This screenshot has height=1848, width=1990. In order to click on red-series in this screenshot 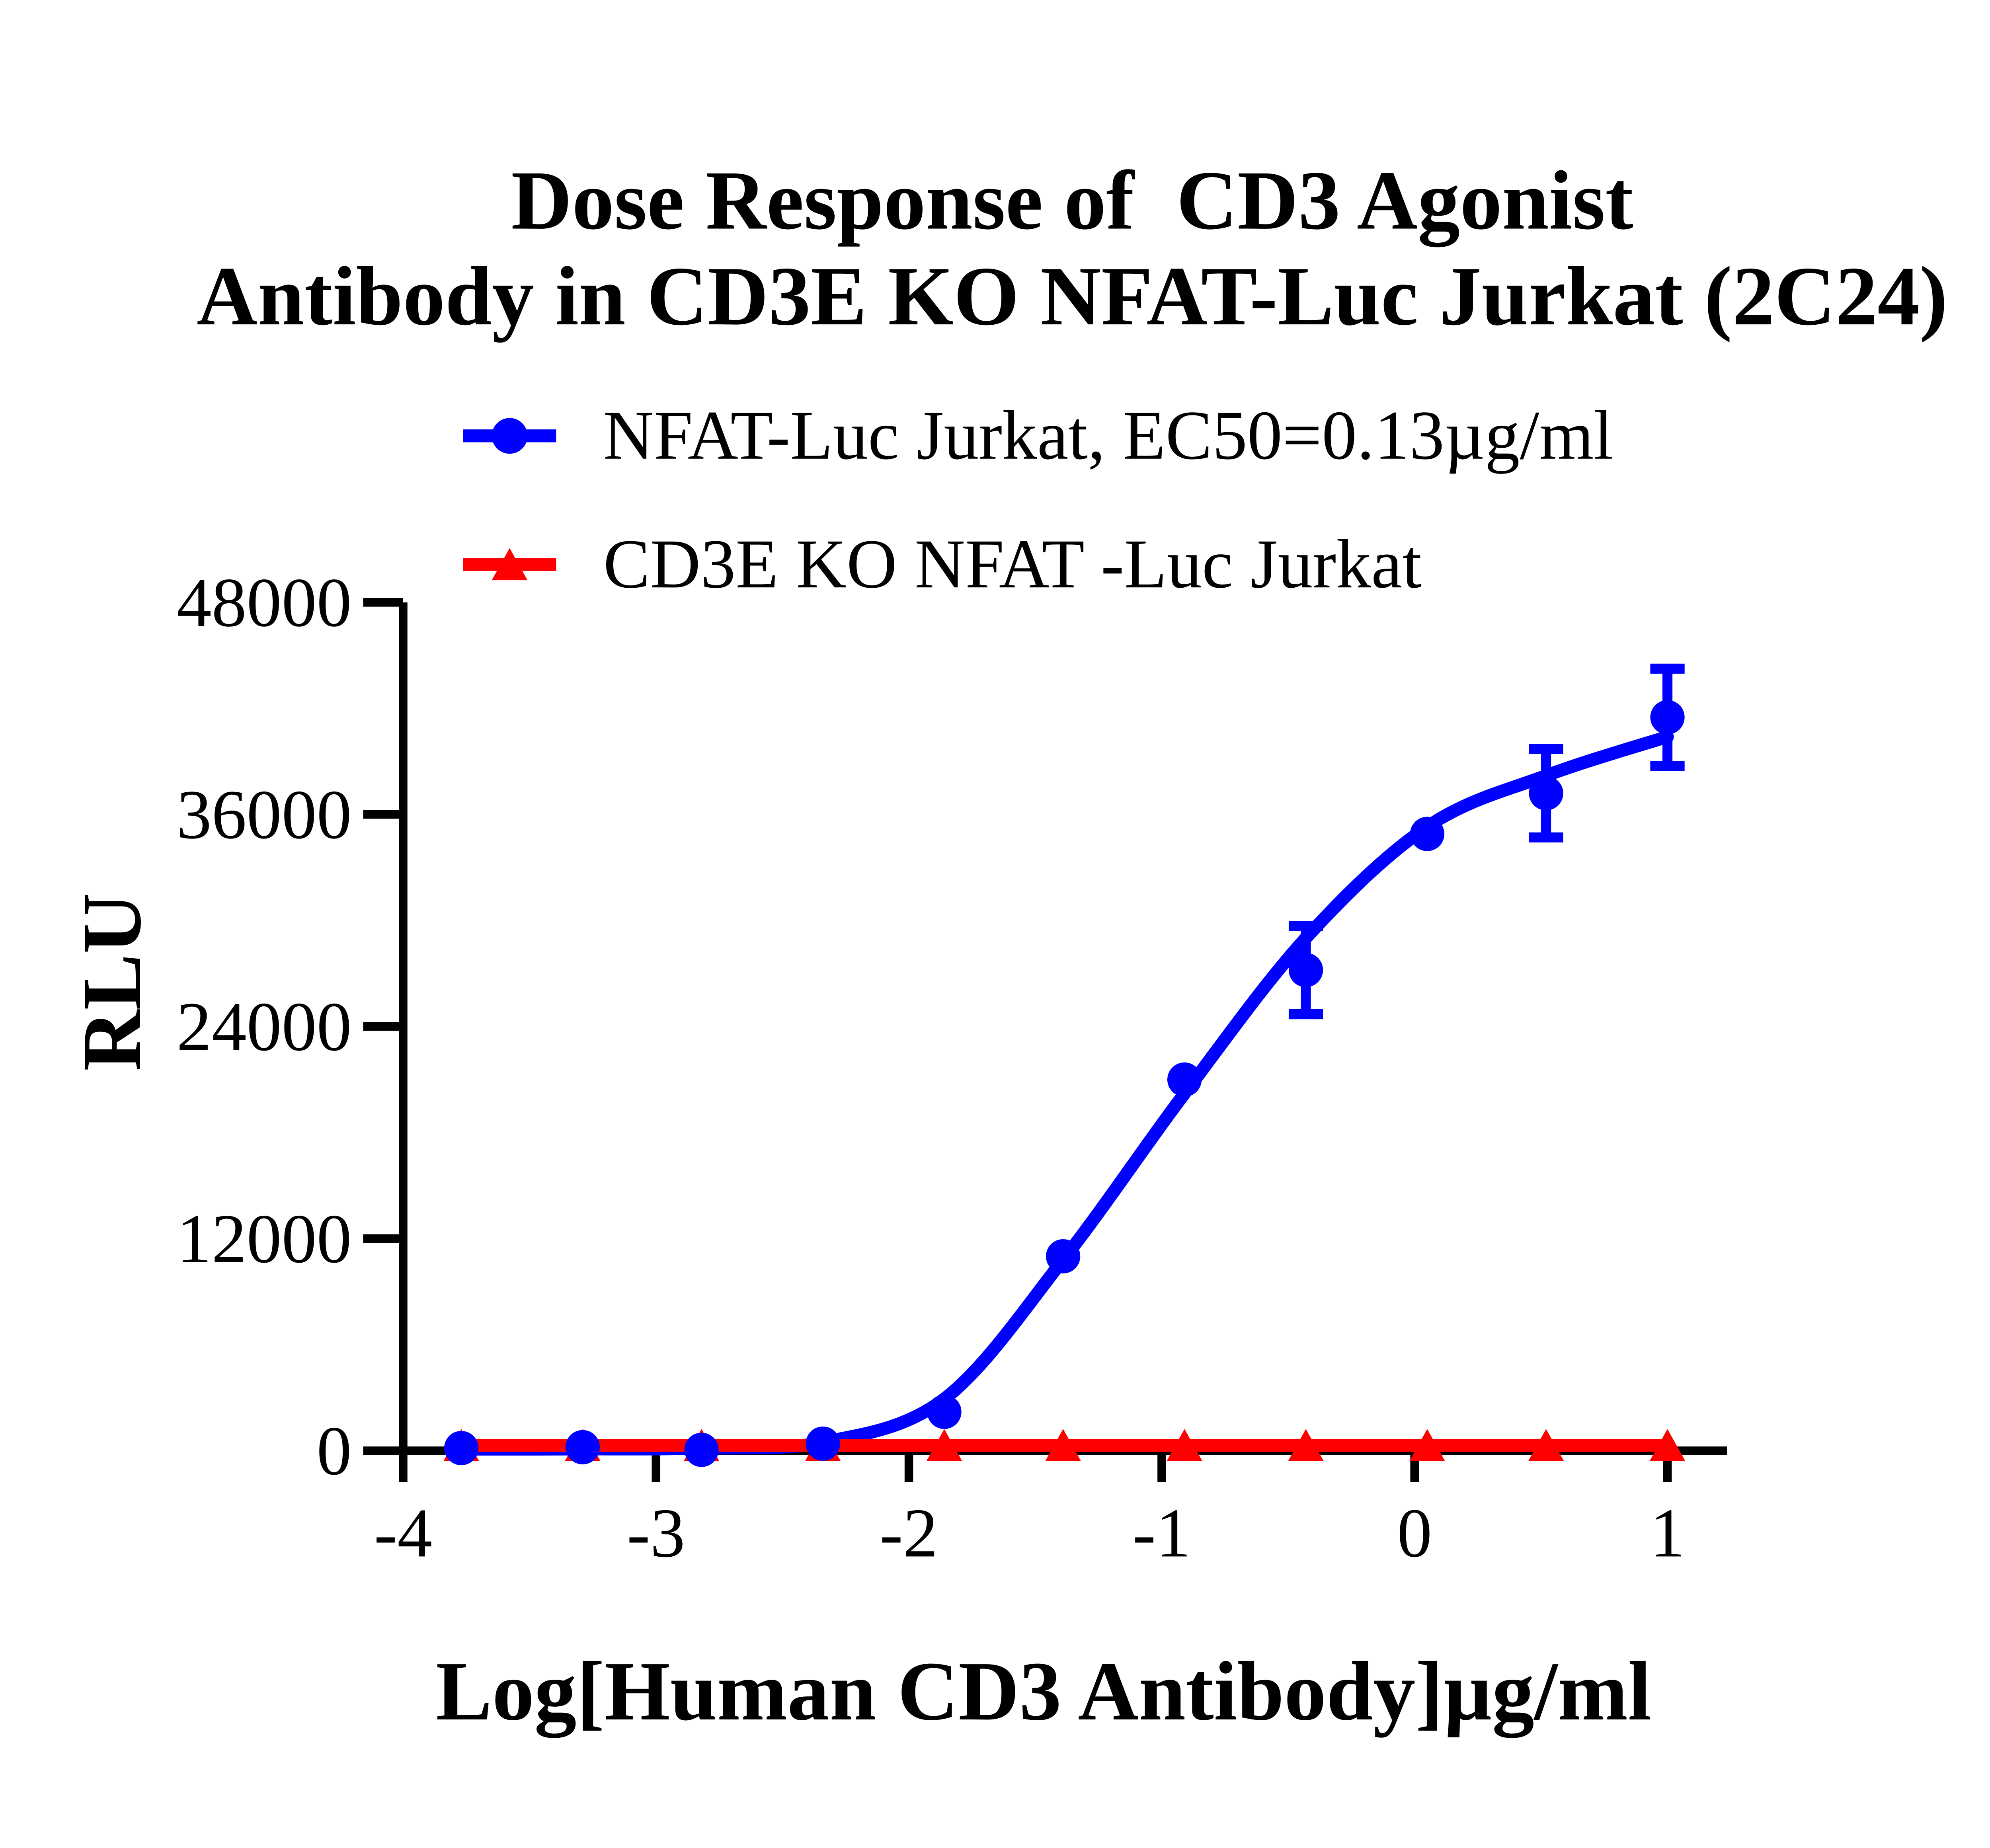, I will do `click(1065, 1445)`.